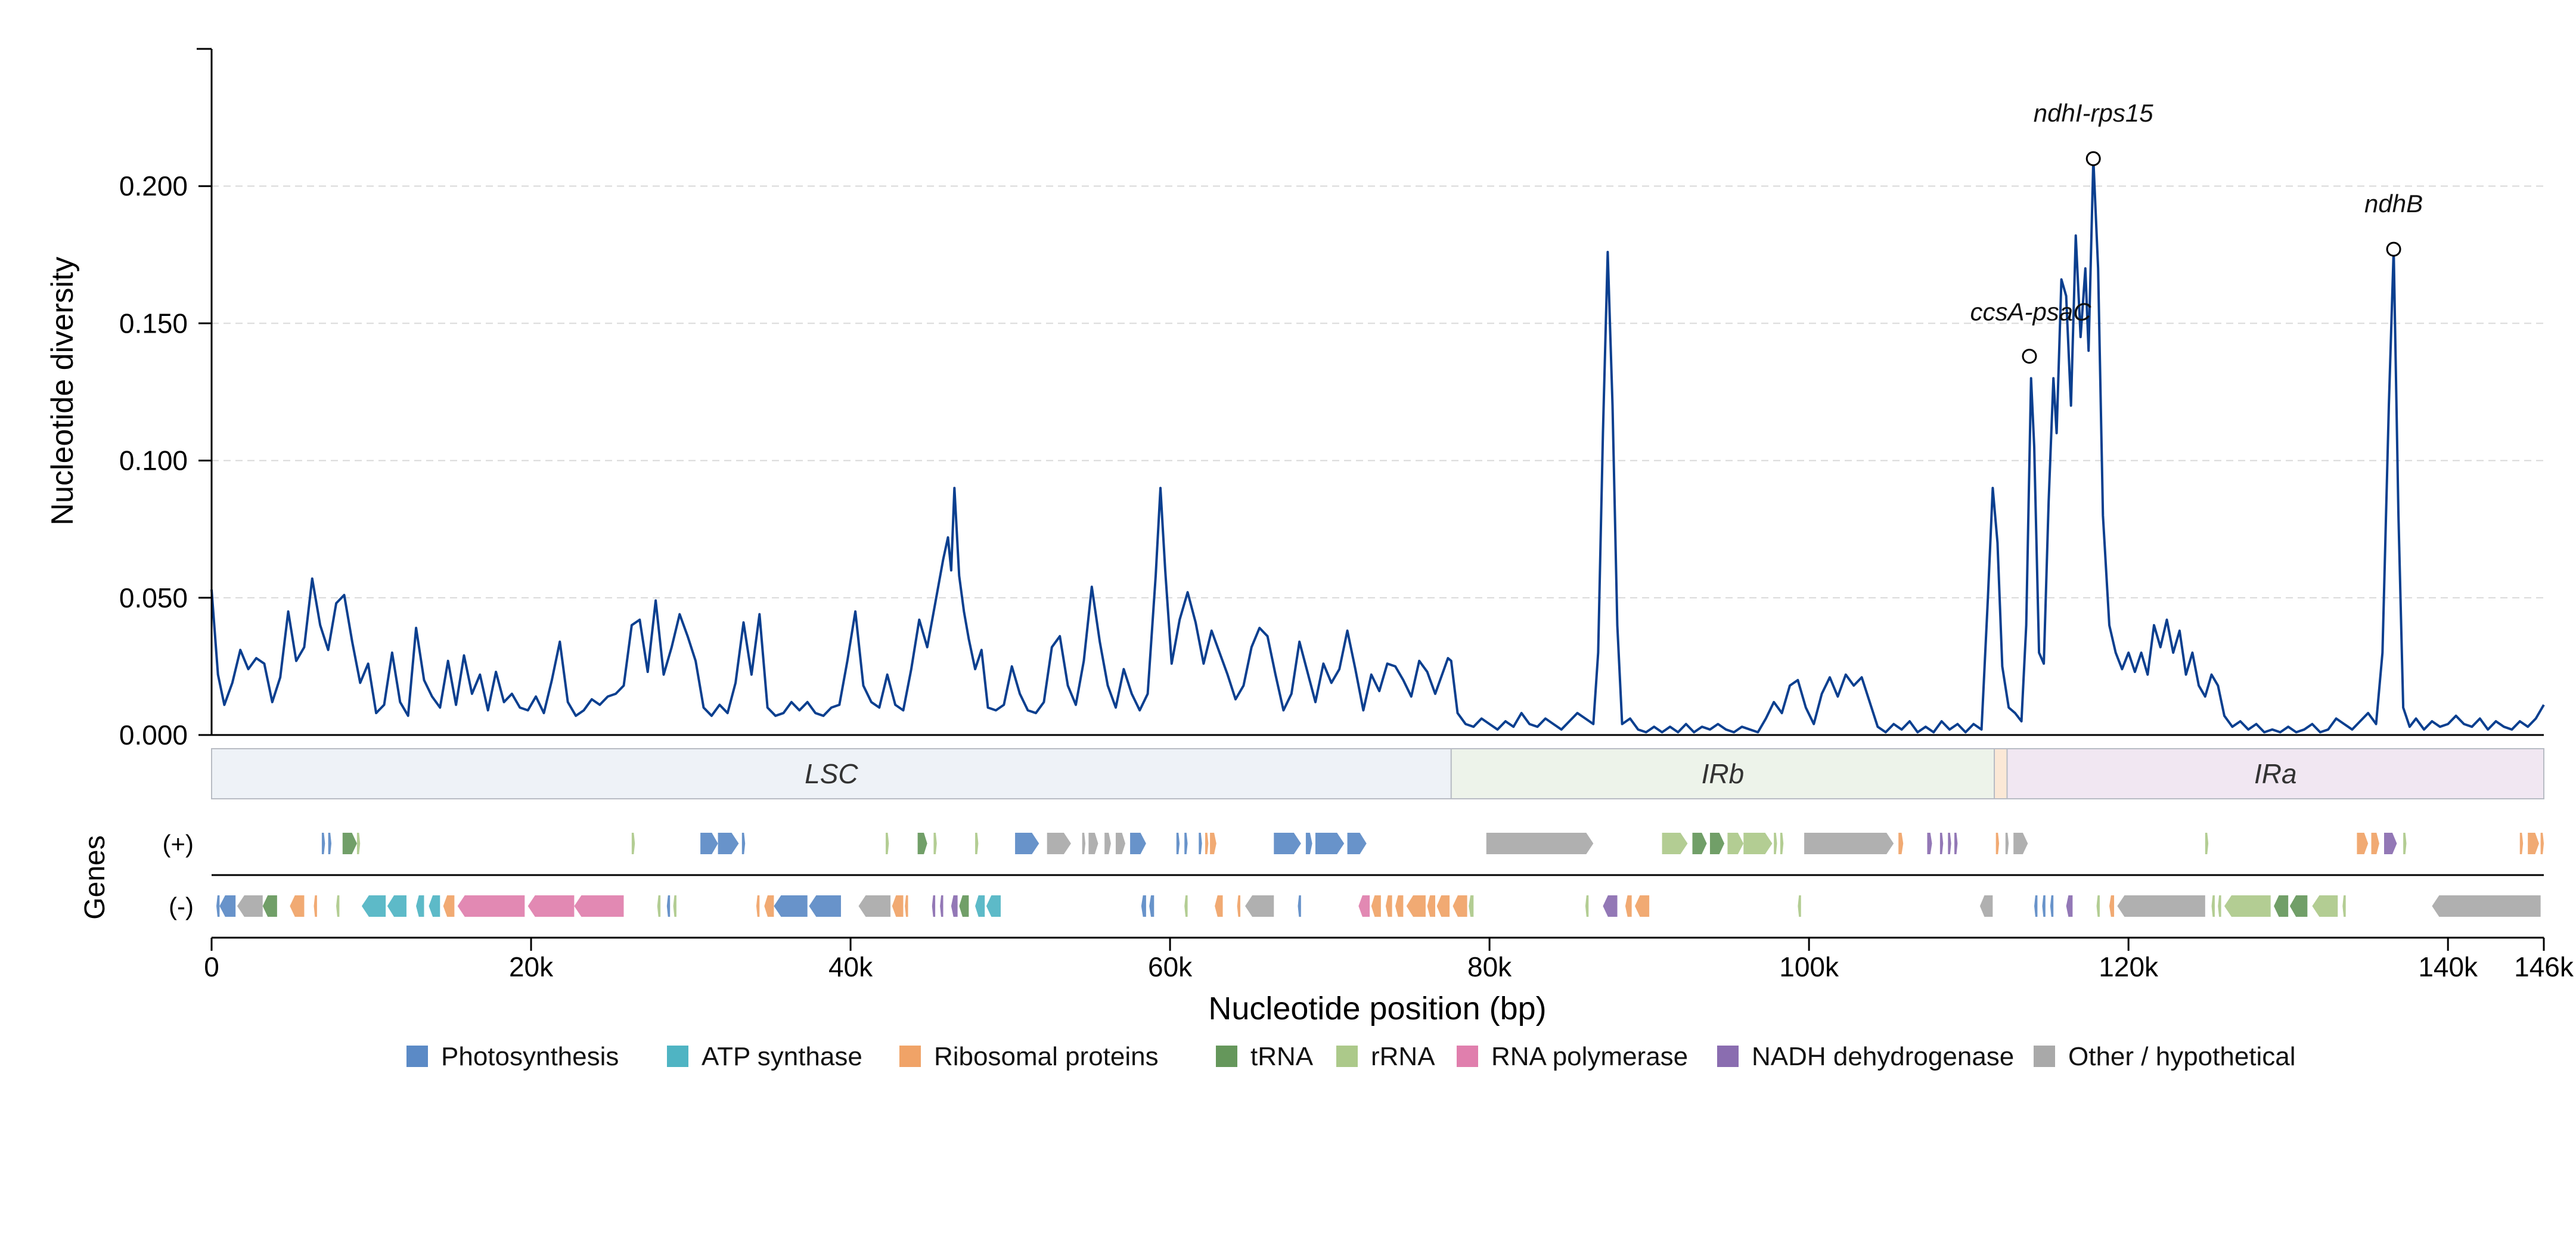 The height and width of the screenshot is (1253, 2576). I want to click on y-tick-label: 0.100, so click(153, 460).